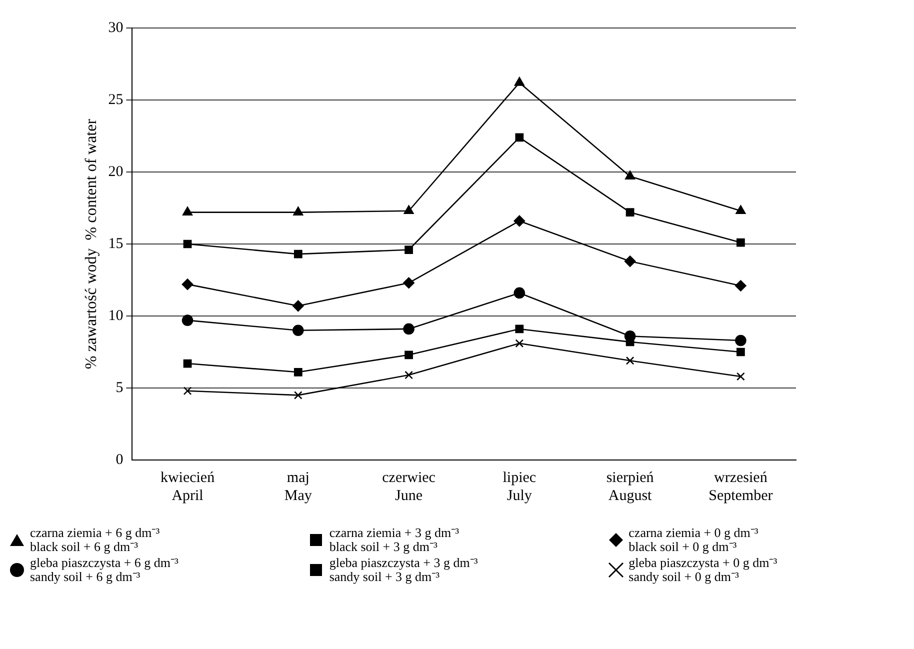 The height and width of the screenshot is (649, 914). What do you see at coordinates (116, 244) in the screenshot?
I see `y-tick-label: 15` at bounding box center [116, 244].